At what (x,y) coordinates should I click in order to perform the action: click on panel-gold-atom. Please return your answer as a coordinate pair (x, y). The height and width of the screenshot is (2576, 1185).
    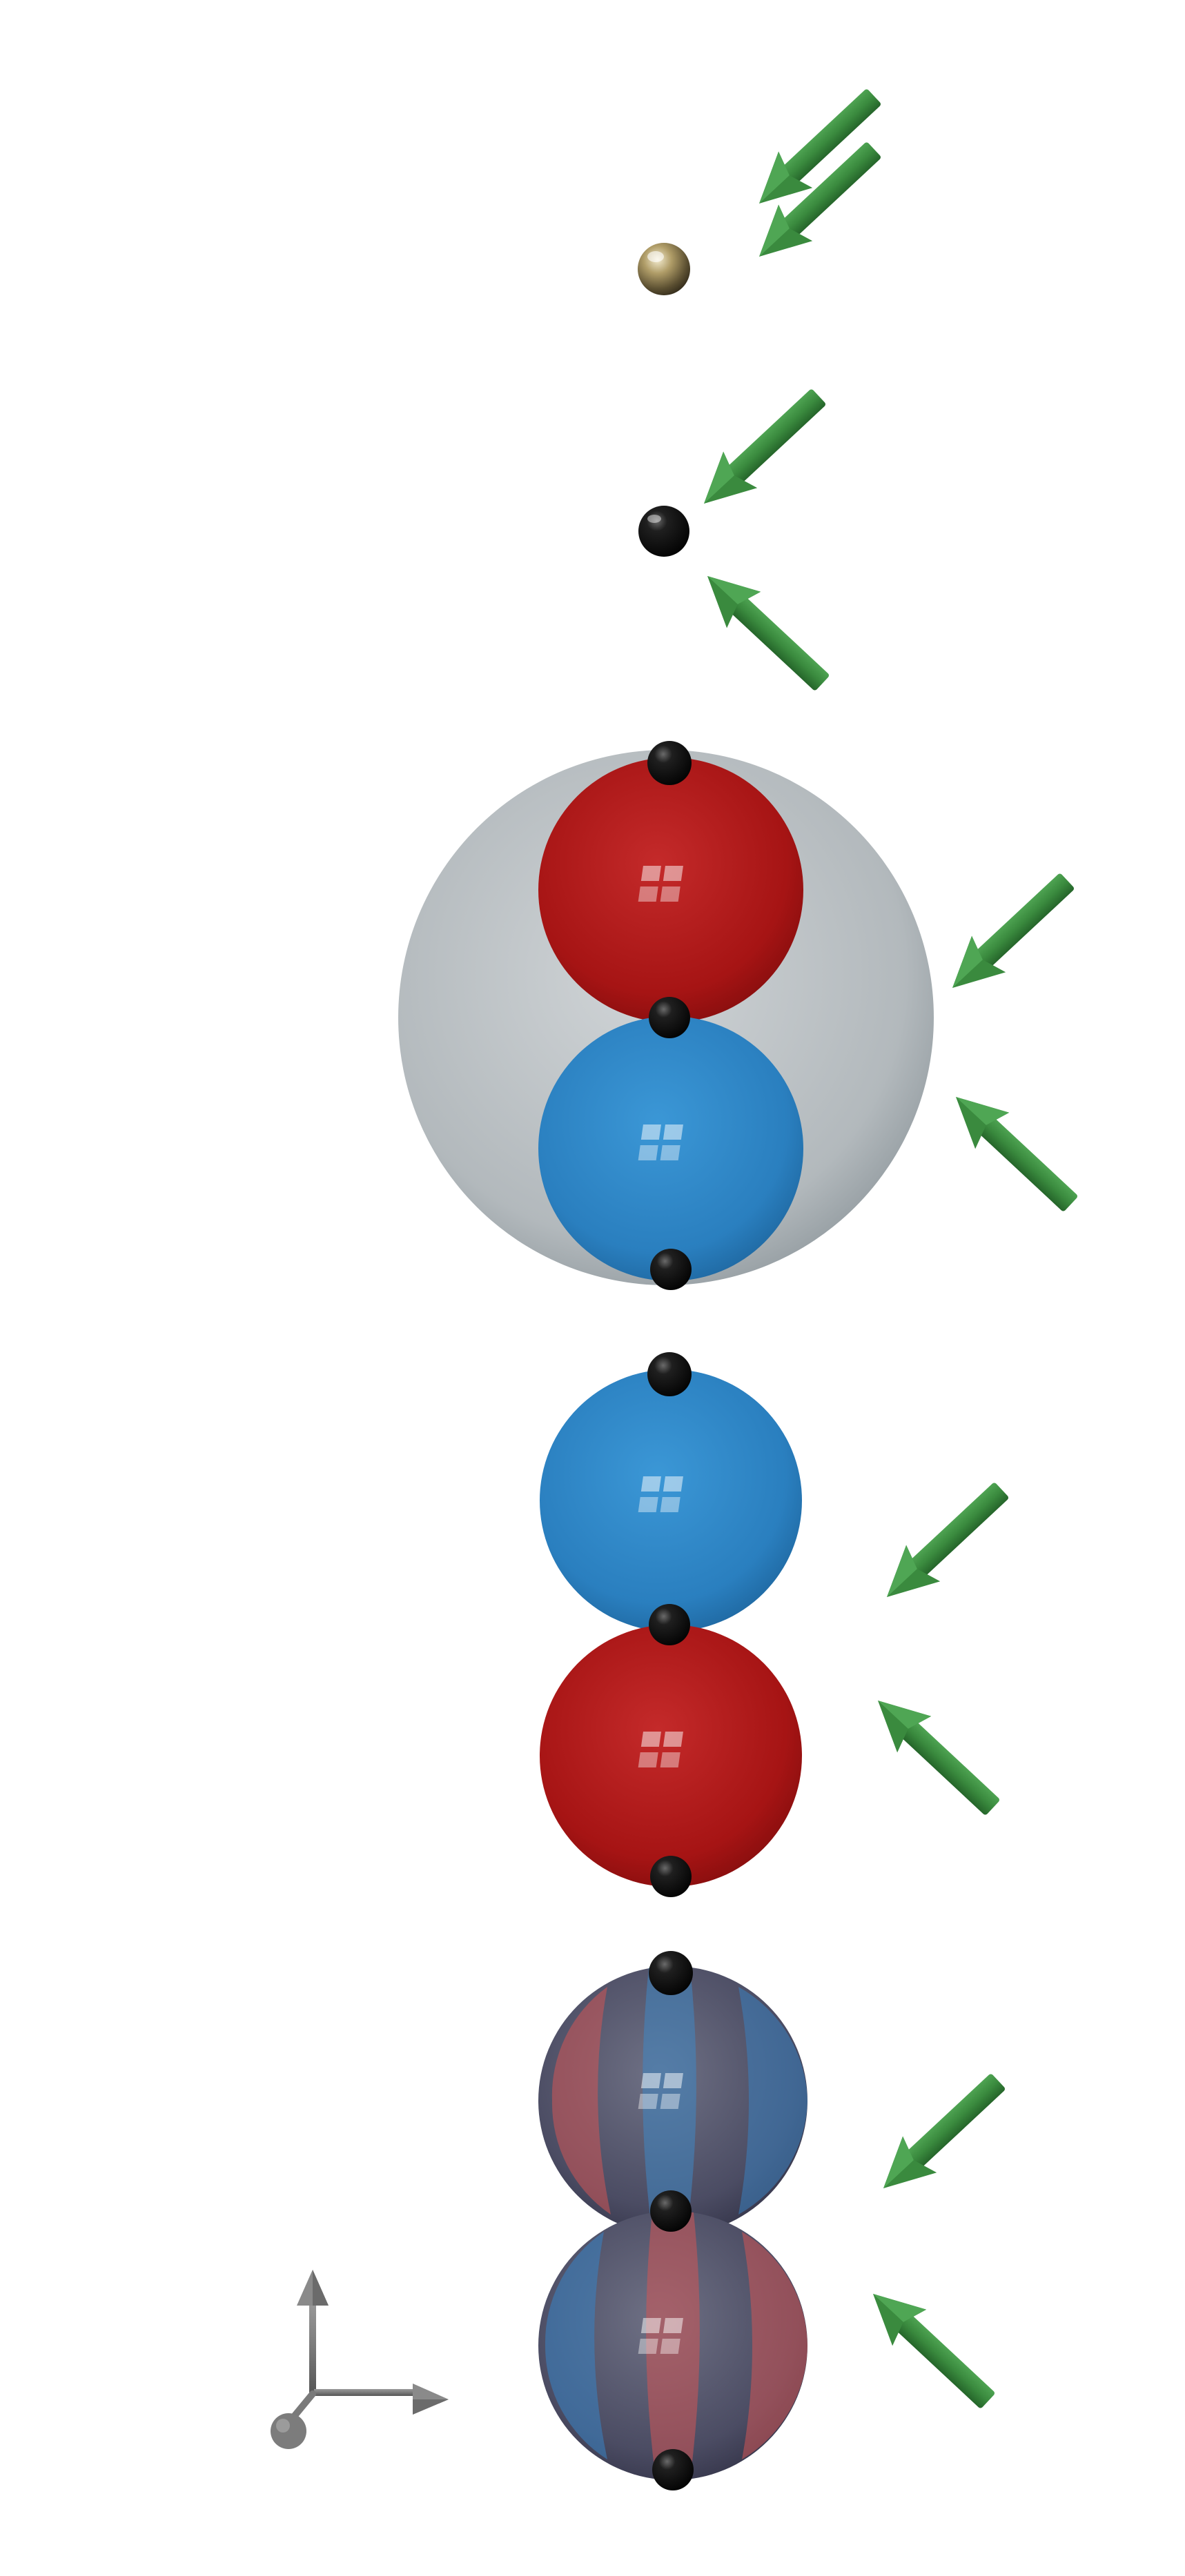
    Looking at the image, I should click on (765, 186).